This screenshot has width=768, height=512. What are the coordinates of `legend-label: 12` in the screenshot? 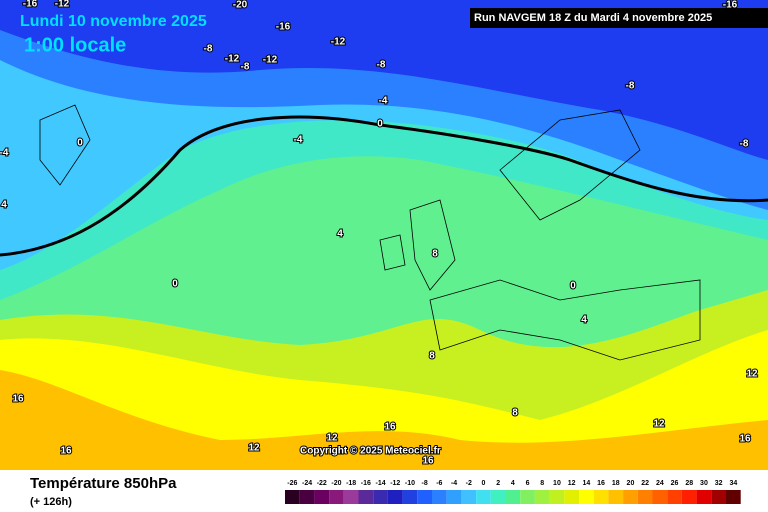 It's located at (572, 483).